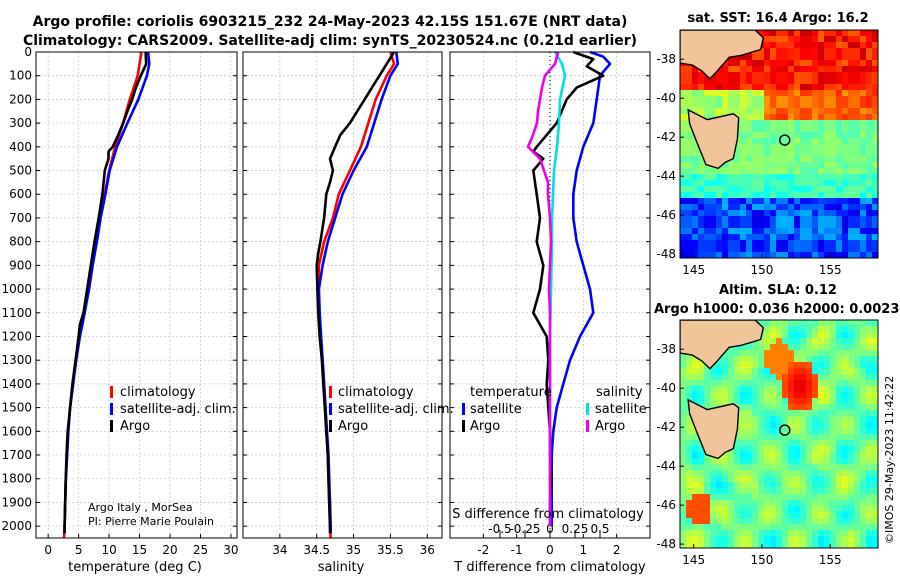 The height and width of the screenshot is (580, 900). I want to click on imos-watermark: ©IMOS 29-May-2023 11:42:22, so click(889, 460).